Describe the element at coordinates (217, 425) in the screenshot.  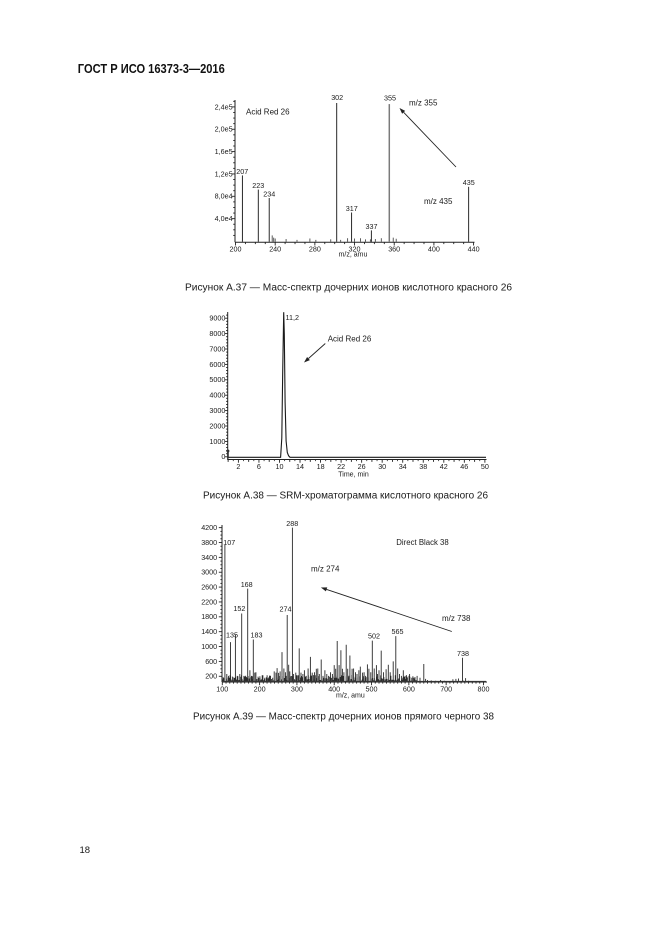
I see `svg-text: 2000` at that location.